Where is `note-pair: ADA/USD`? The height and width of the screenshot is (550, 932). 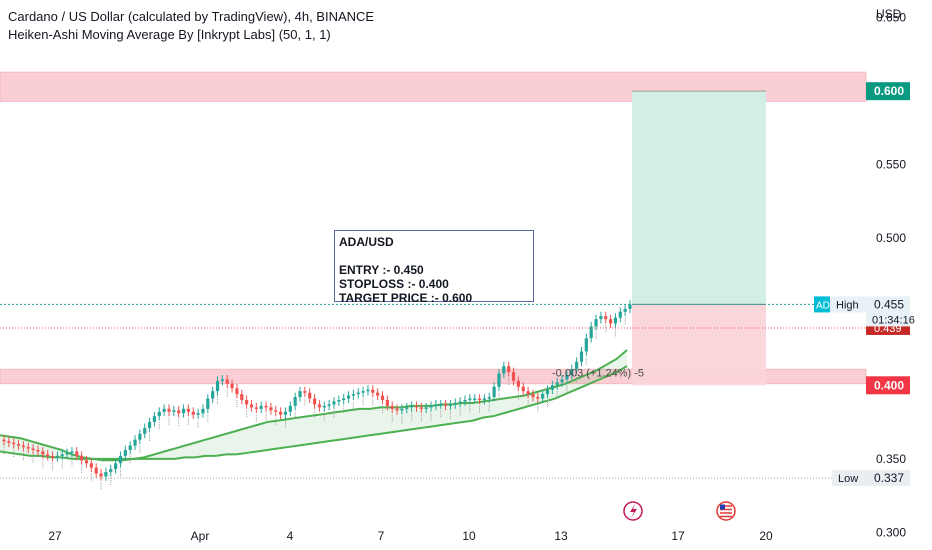
note-pair: ADA/USD is located at coordinates (366, 242).